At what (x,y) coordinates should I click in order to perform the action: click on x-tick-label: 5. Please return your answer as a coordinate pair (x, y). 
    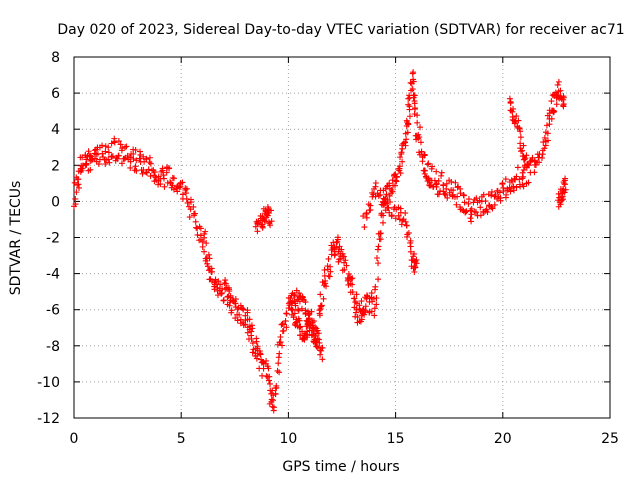
    Looking at the image, I should click on (181, 439).